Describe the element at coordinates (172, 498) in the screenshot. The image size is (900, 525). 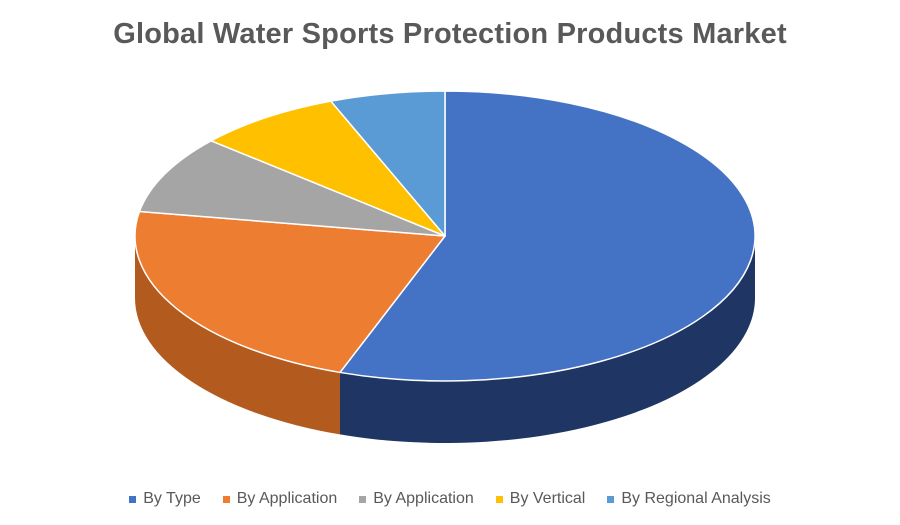
I see `legend-label-1: By Type` at that location.